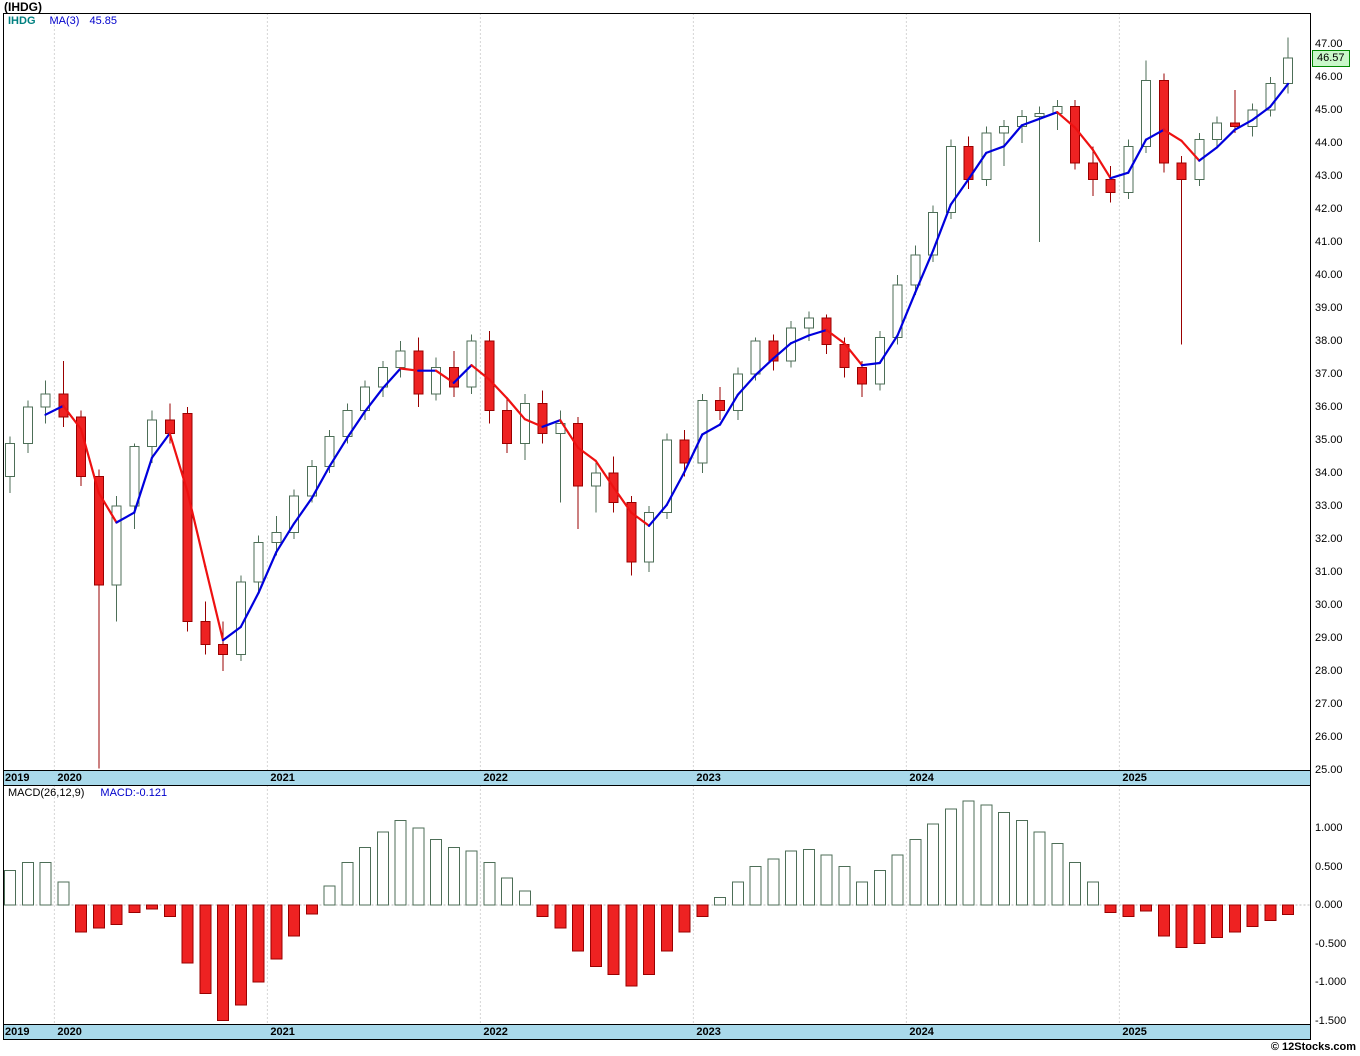  I want to click on price-axis-label: 37.00, so click(1329, 374).